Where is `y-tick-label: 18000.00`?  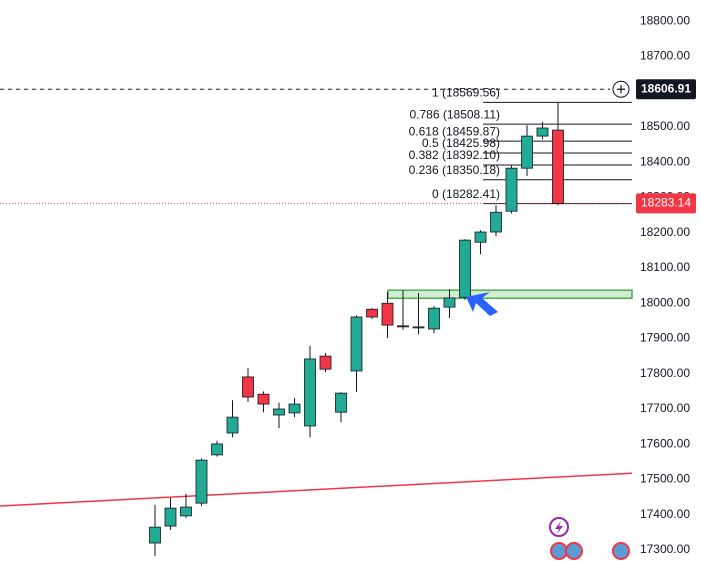
y-tick-label: 18000.00 is located at coordinates (665, 302).